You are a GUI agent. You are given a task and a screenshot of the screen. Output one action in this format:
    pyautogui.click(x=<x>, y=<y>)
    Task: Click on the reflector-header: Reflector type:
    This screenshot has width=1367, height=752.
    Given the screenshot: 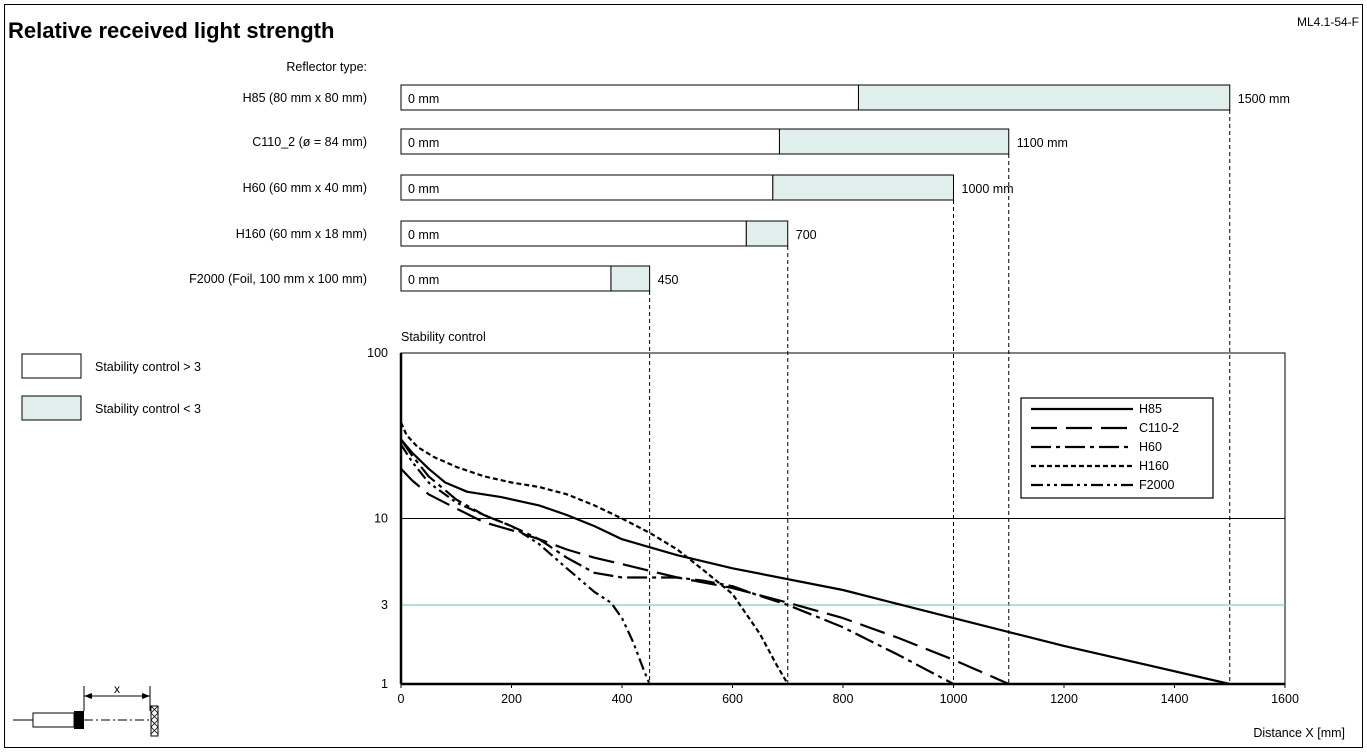 What is the action you would take?
    pyautogui.click(x=326, y=67)
    